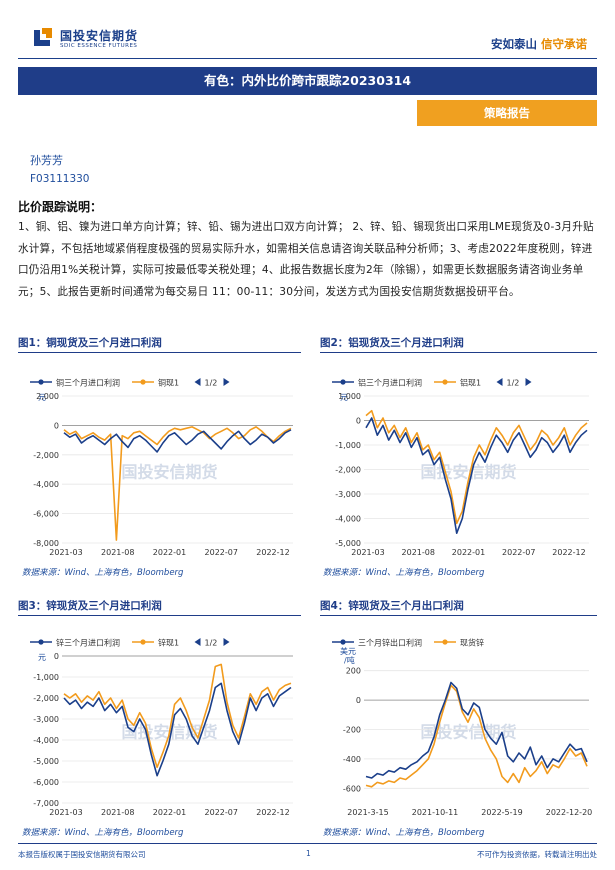 This screenshot has height=870, width=615. Describe the element at coordinates (99, 36) in the screenshot. I see `logo-text: 国投安信期货` at that location.